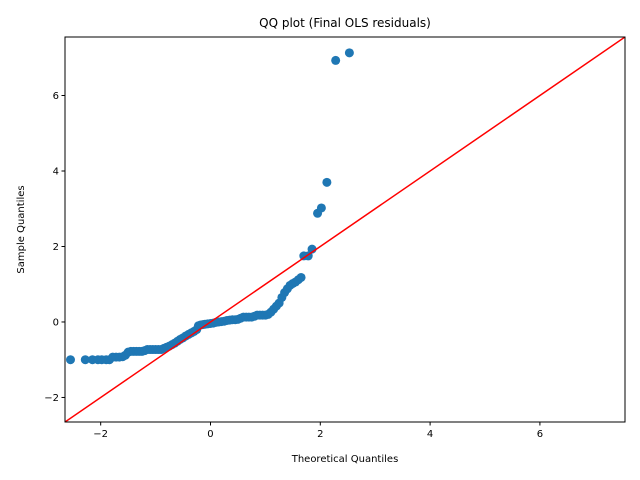  Describe the element at coordinates (100, 434) in the screenshot. I see `x-tick-label: −2` at that location.